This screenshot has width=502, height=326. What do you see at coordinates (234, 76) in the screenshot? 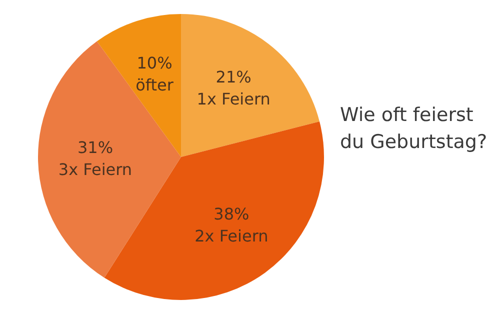
I see `data-label: 21%` at bounding box center [234, 76].